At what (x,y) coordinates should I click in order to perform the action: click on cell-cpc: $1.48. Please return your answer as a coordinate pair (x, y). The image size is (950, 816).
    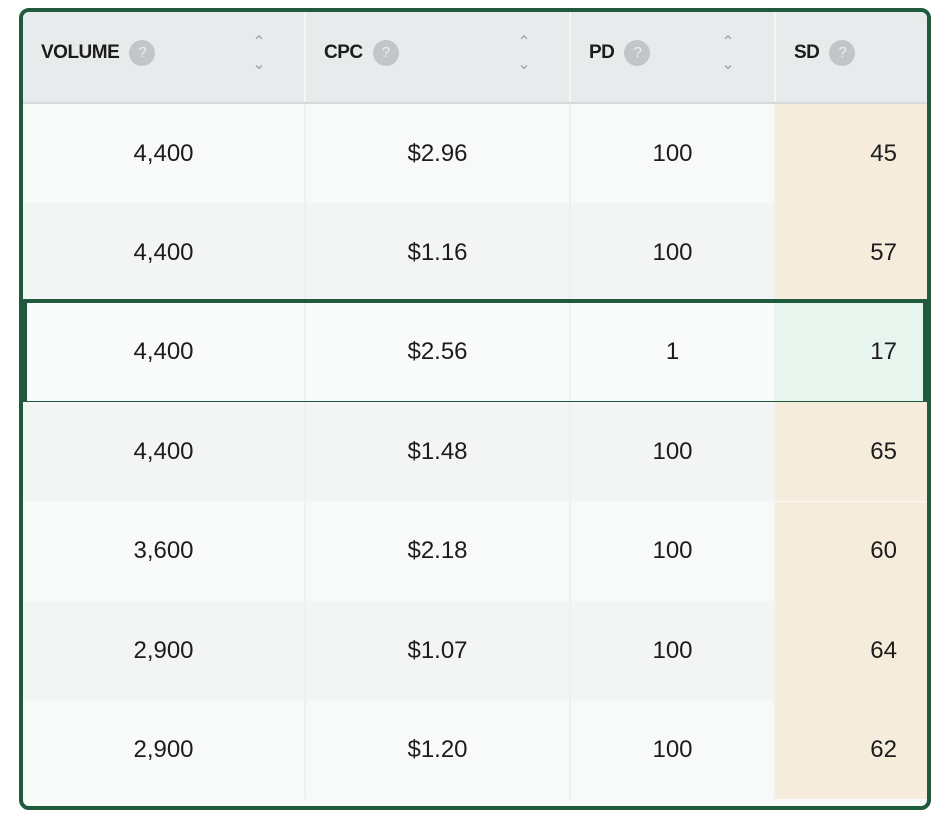
    Looking at the image, I should click on (438, 452).